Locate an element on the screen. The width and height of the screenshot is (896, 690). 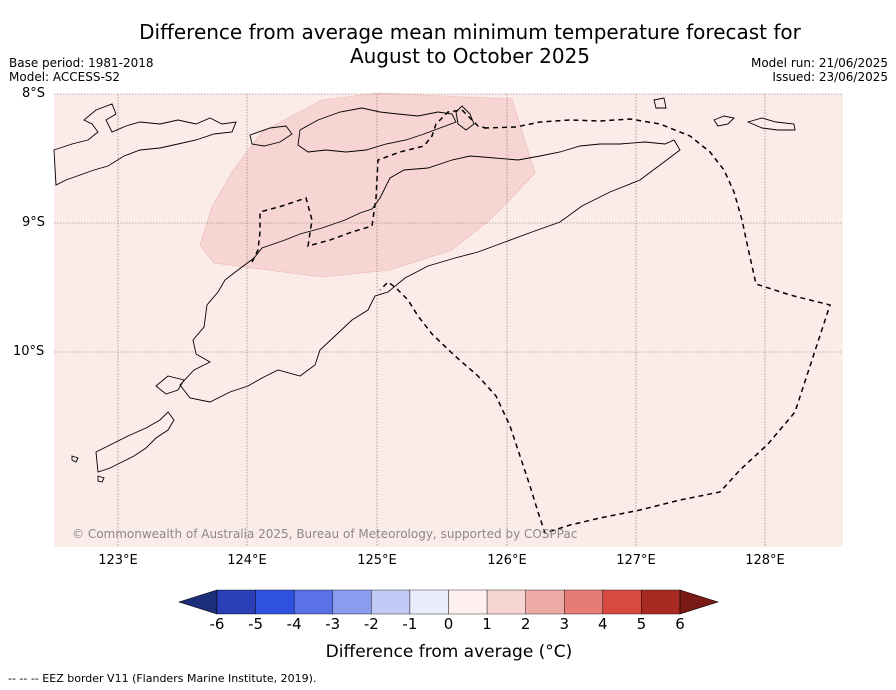
colorbar-tick-label: -1 is located at coordinates (410, 624).